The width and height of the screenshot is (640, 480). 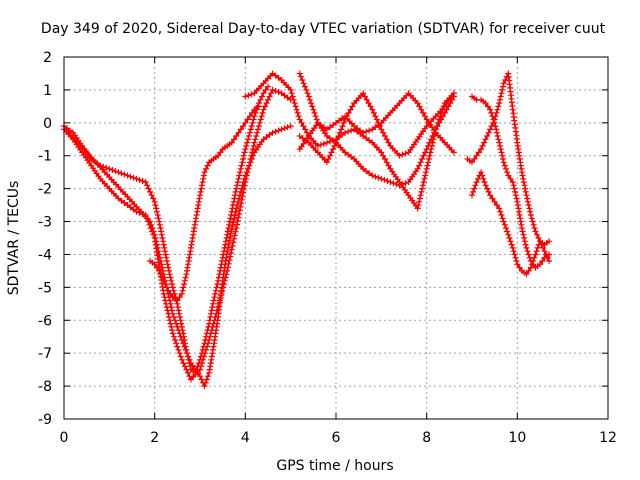 What do you see at coordinates (334, 466) in the screenshot?
I see `x-axis-label: GPS time / hours` at bounding box center [334, 466].